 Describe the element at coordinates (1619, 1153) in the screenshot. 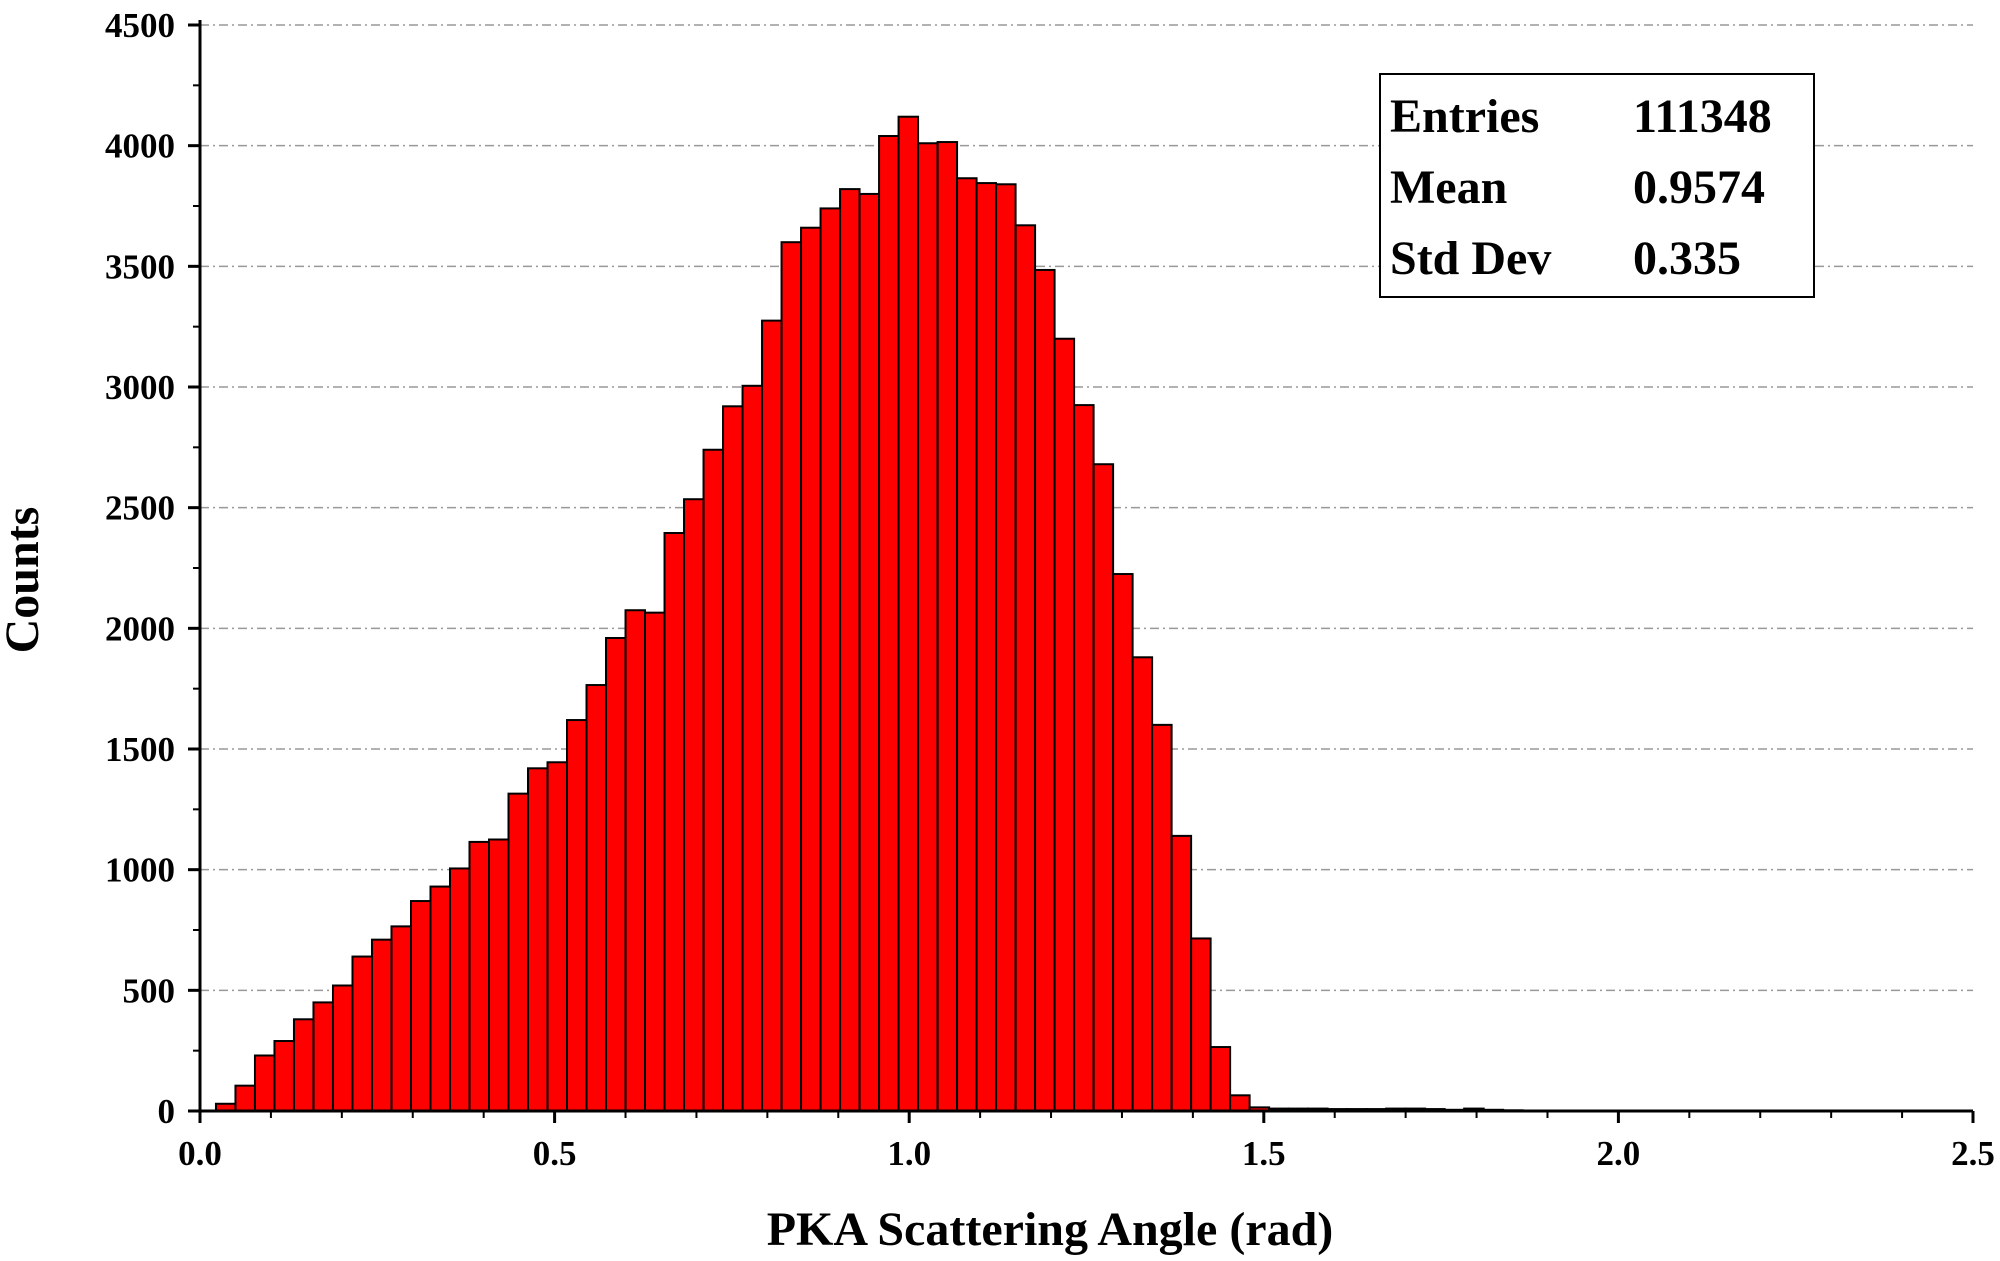

I see `x-tick-label: 2.0` at that location.